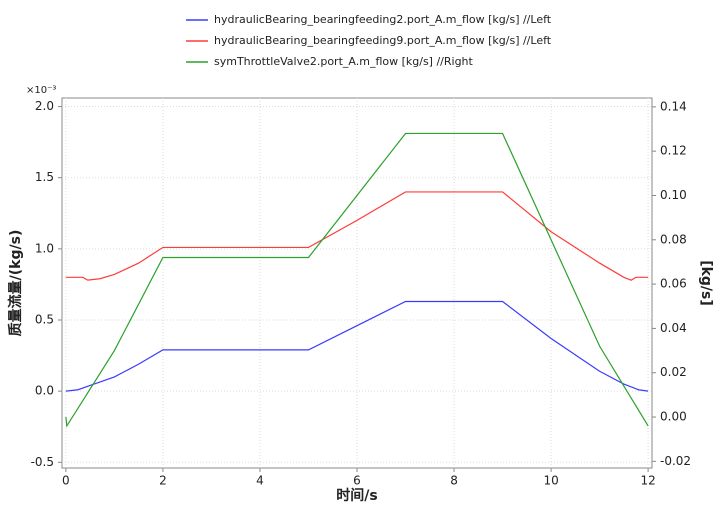 The image size is (720, 510). Describe the element at coordinates (44, 320) in the screenshot. I see `y-tick-label: 0.5` at that location.